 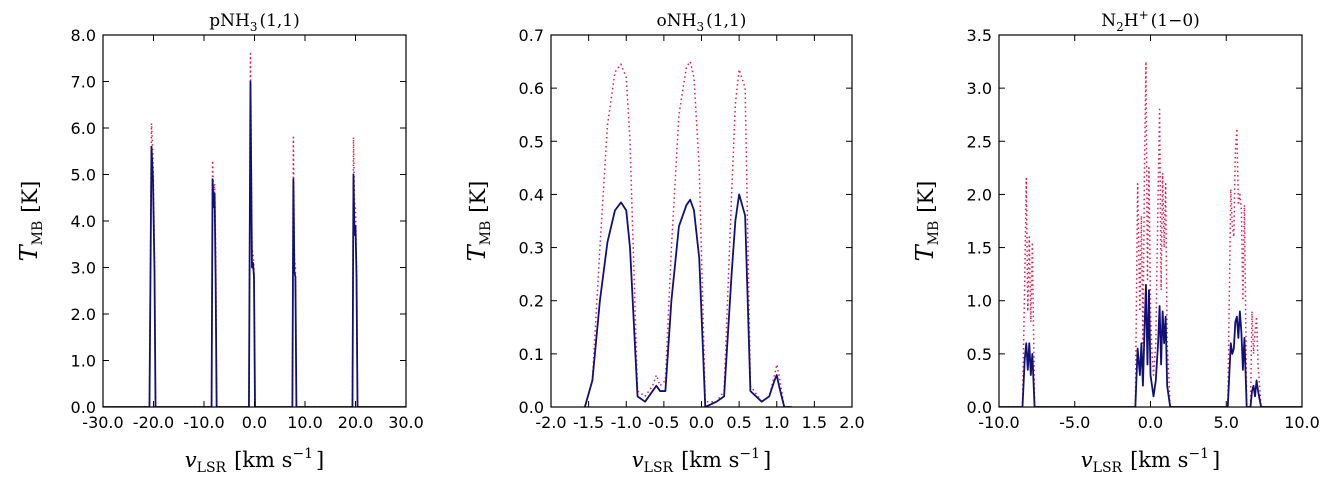 I want to click on panel-title: pNH3 (1,1), so click(x=254, y=22).